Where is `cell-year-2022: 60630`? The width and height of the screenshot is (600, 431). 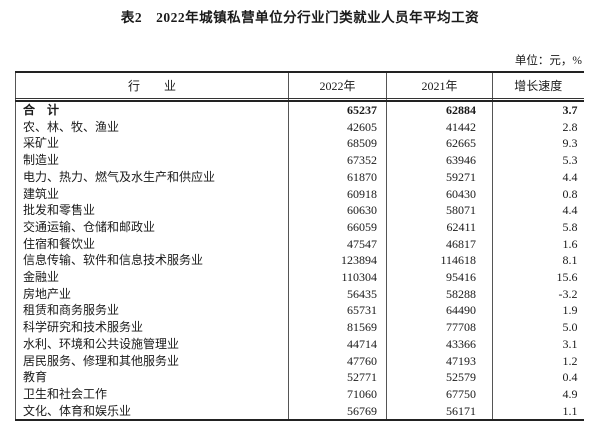 cell-year-2022: 60630 is located at coordinates (337, 210).